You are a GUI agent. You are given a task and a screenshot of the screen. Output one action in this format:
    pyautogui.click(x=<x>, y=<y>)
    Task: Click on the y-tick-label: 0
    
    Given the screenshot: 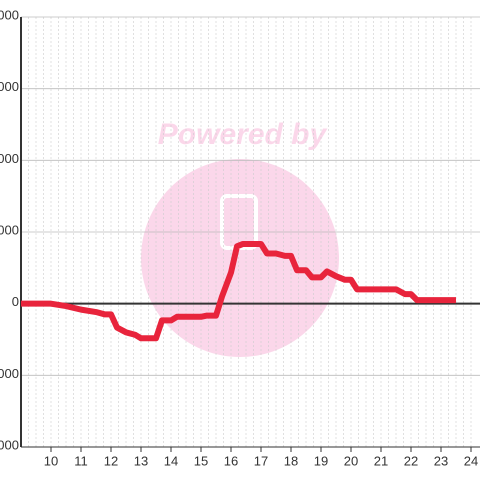 What is the action you would take?
    pyautogui.click(x=15, y=301)
    